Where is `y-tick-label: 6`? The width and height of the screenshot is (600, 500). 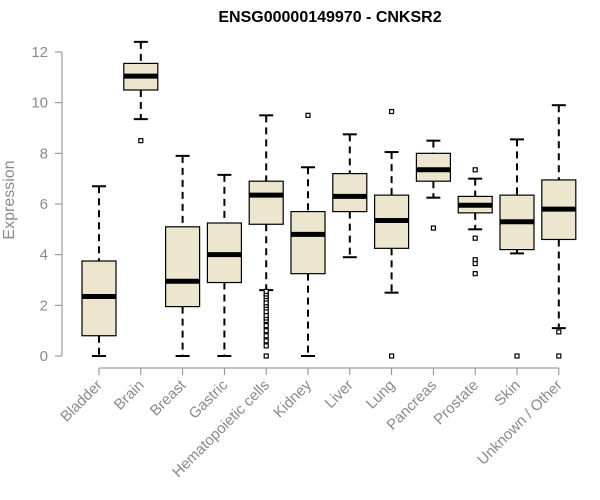 y-tick-label: 6 is located at coordinates (44, 204).